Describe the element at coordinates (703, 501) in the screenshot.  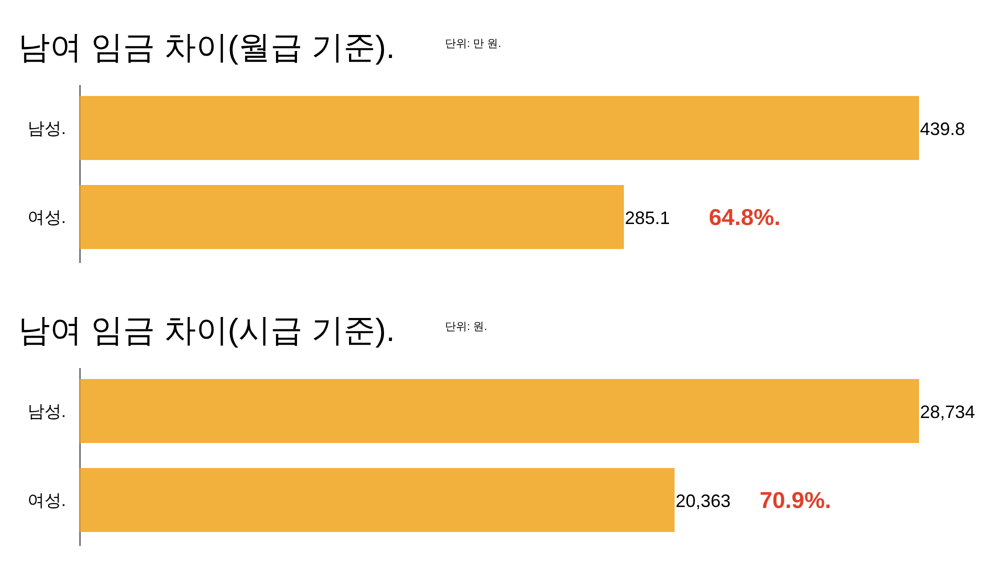
I see `data-label: 20,363` at that location.